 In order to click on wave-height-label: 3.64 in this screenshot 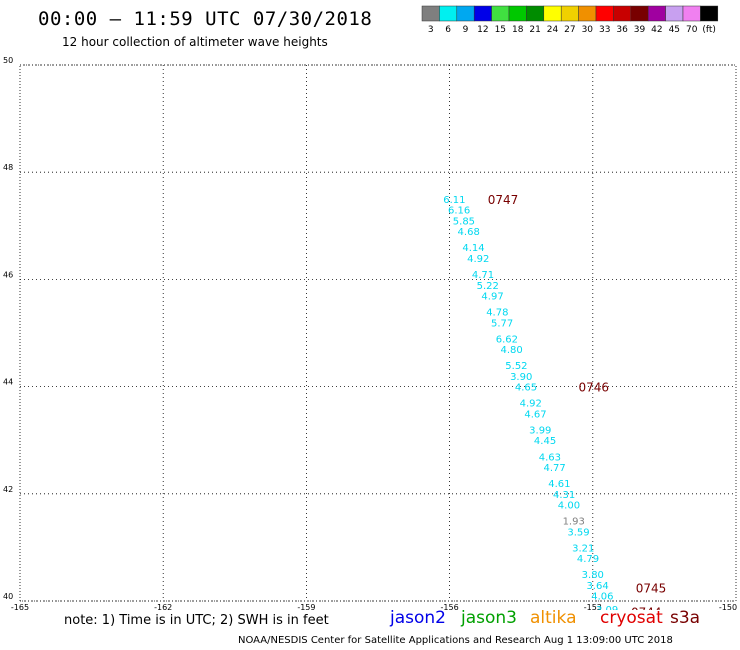, I will do `click(597, 586)`.